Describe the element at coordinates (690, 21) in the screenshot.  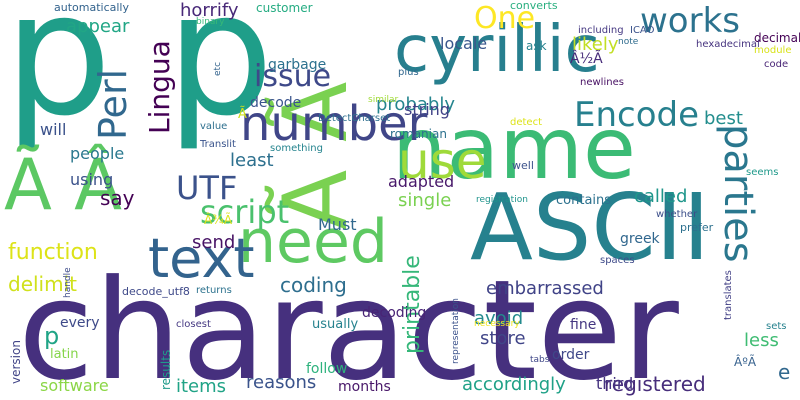
I see `word: works` at that location.